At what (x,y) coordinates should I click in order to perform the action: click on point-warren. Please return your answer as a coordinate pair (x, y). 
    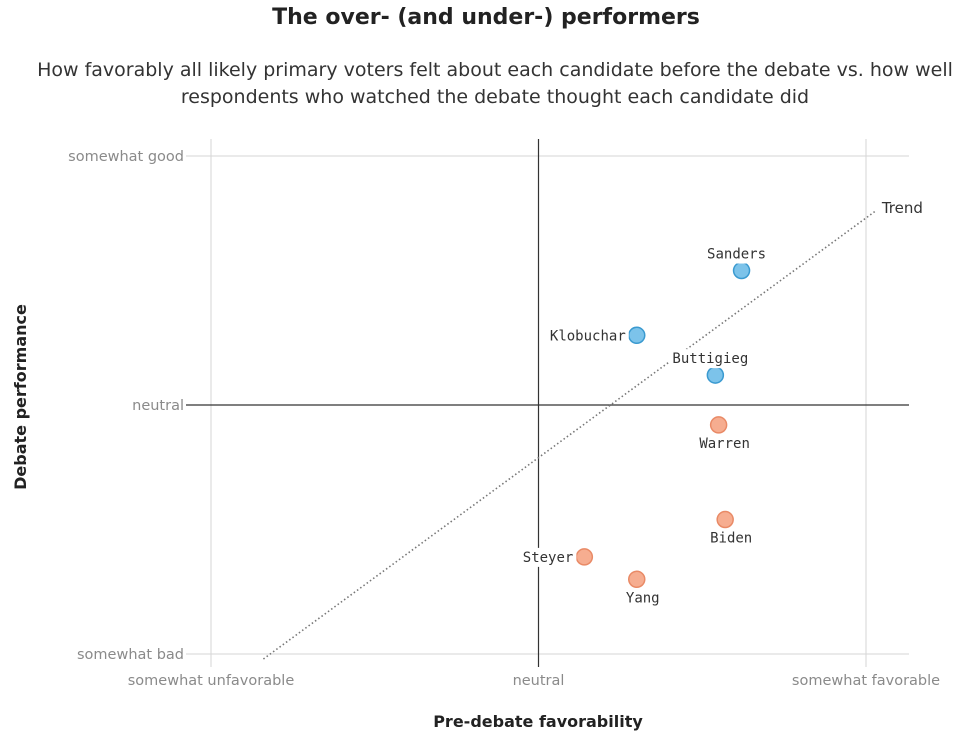
    Looking at the image, I should click on (718, 425).